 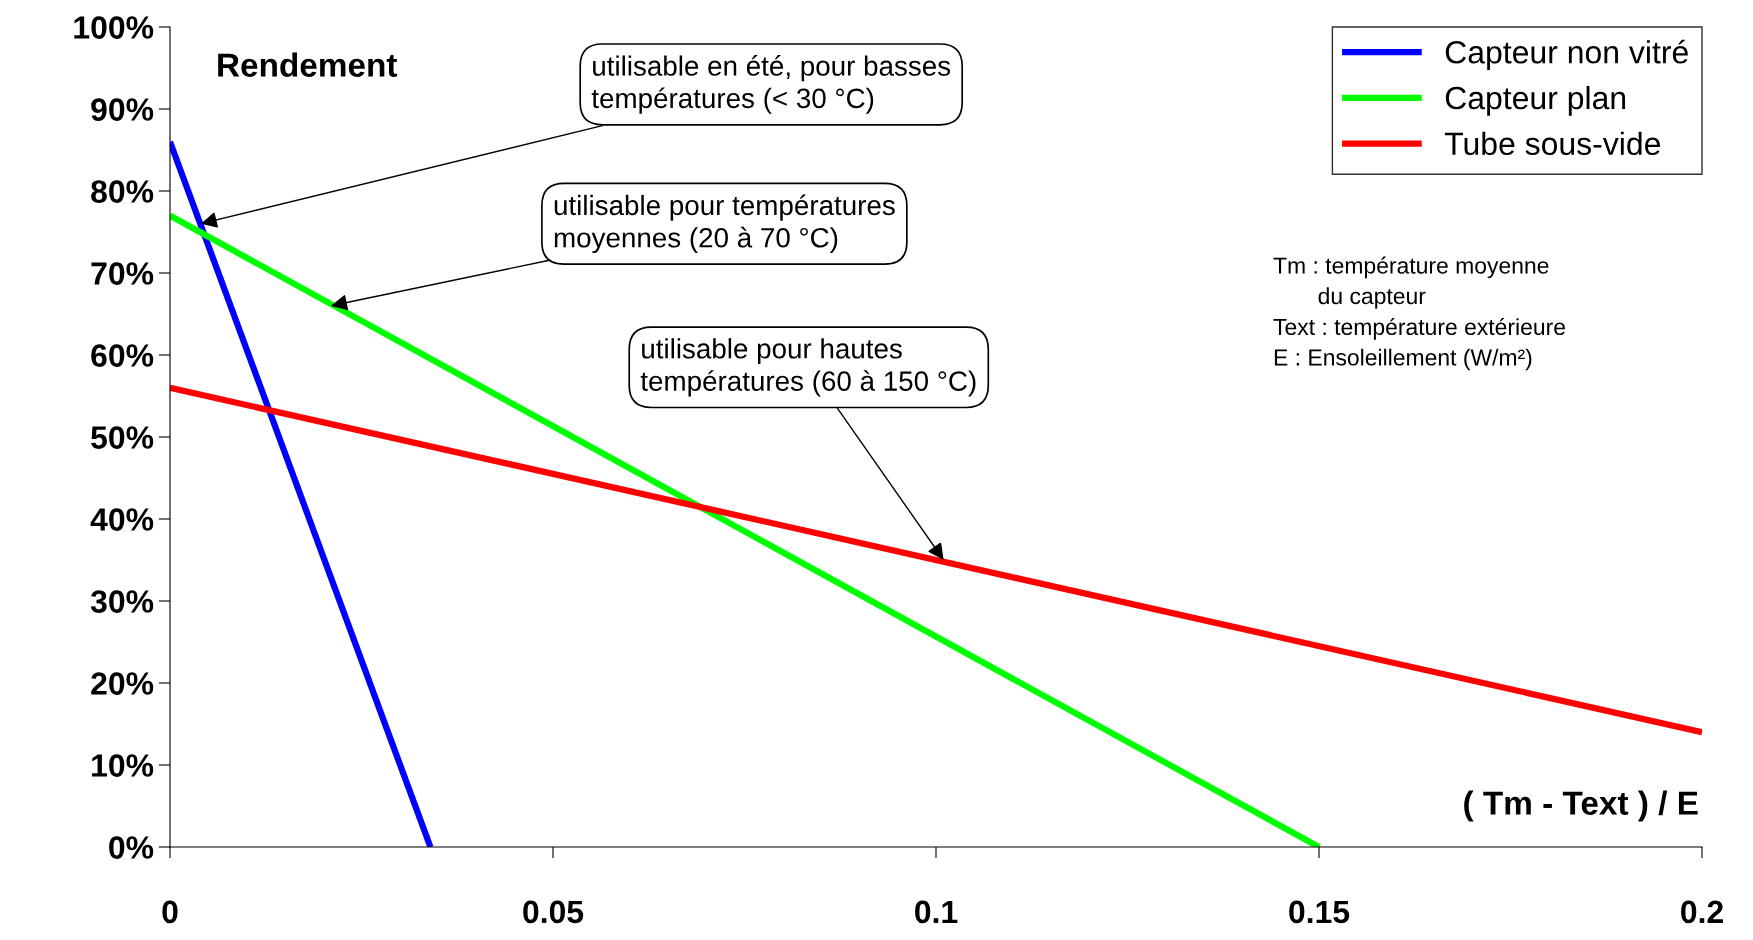 What do you see at coordinates (1535, 100) in the screenshot?
I see `legend-label: Capteur plan` at bounding box center [1535, 100].